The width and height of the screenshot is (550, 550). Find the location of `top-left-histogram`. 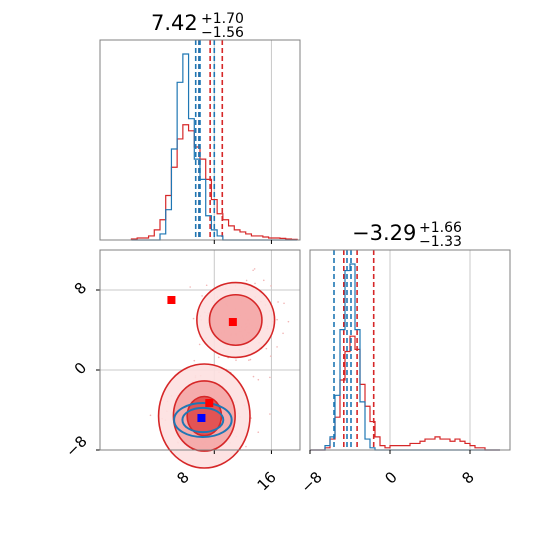

top-left-histogram is located at coordinates (200, 141).